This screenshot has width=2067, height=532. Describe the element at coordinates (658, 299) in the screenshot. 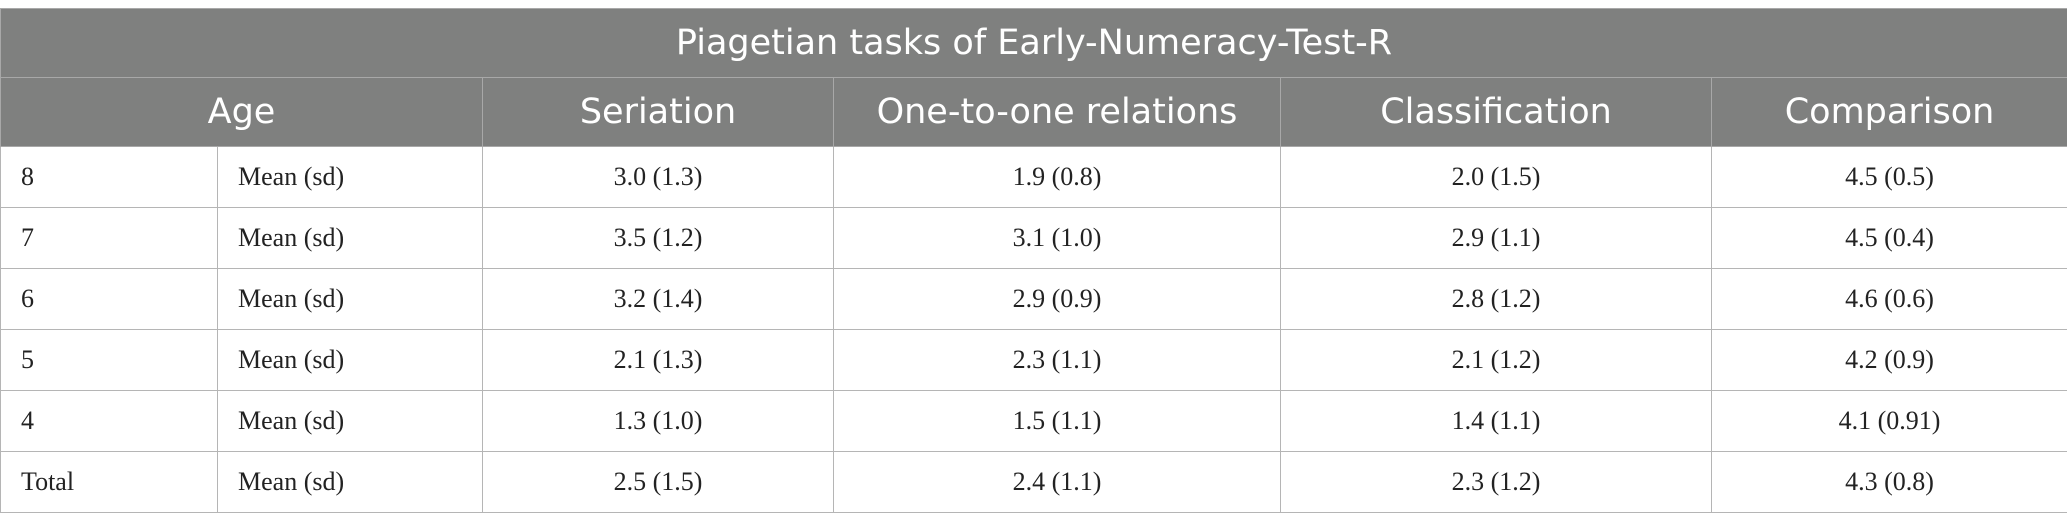

I see `value-cell: 3.2 (1.4)` at that location.